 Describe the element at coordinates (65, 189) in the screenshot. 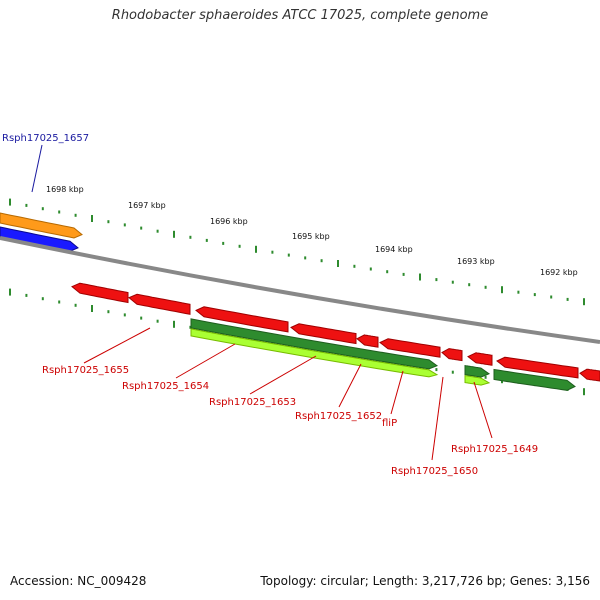

I see `scale-label-1698: 1698 kbp` at that location.